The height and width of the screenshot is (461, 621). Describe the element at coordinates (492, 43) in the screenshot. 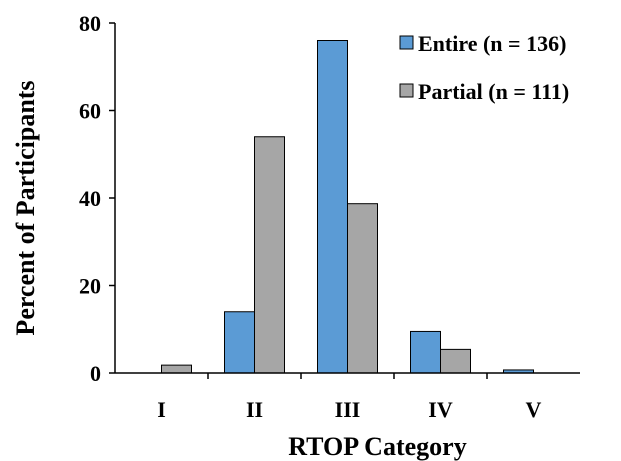

I see `legend-label-entire: Entire (n = 136)` at that location.